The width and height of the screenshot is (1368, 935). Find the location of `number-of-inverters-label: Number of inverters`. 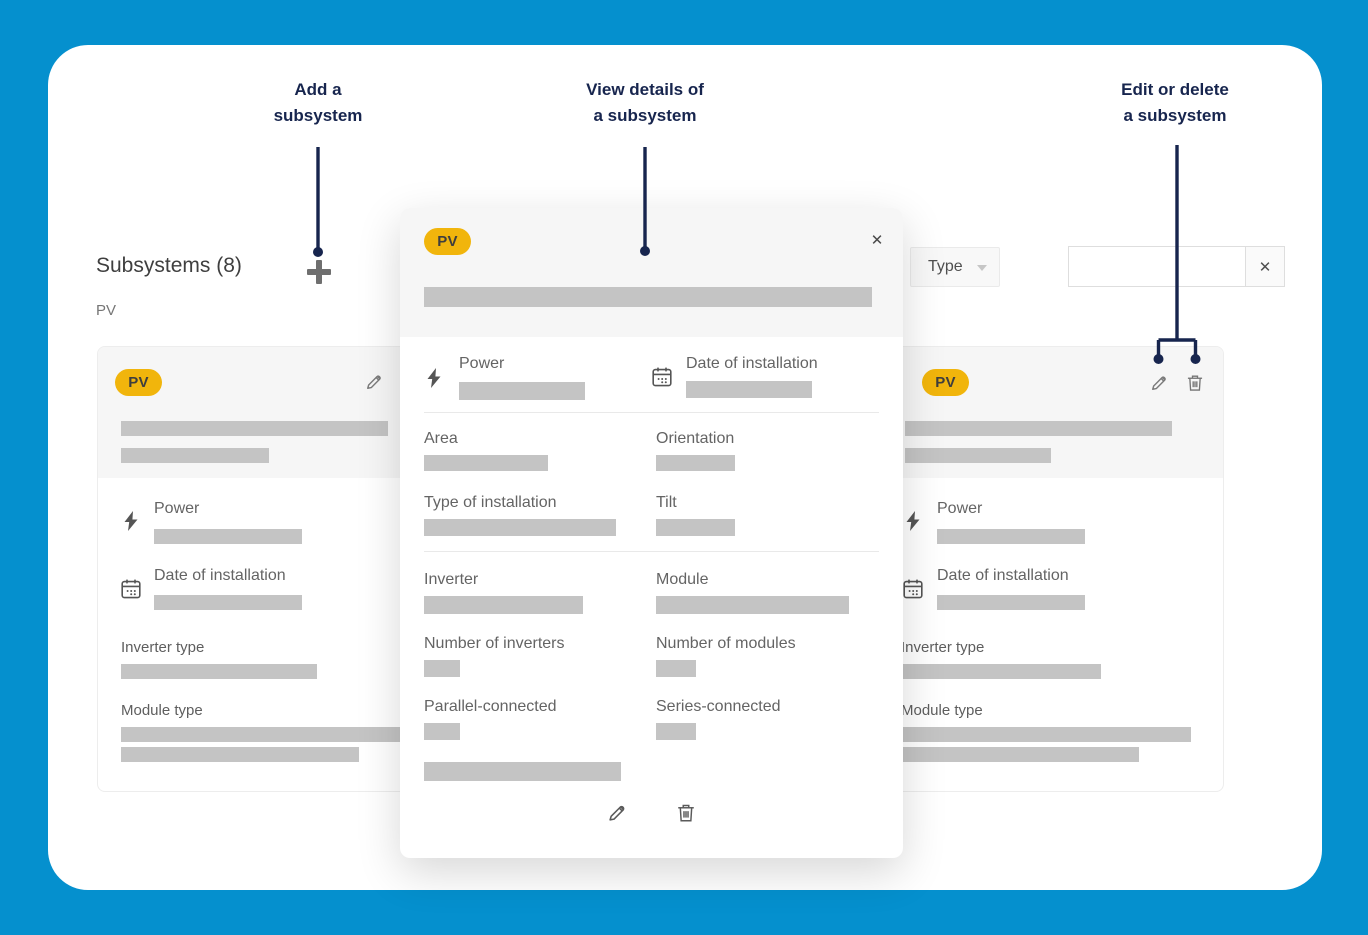

number-of-inverters-label: Number of inverters is located at coordinates (494, 643).